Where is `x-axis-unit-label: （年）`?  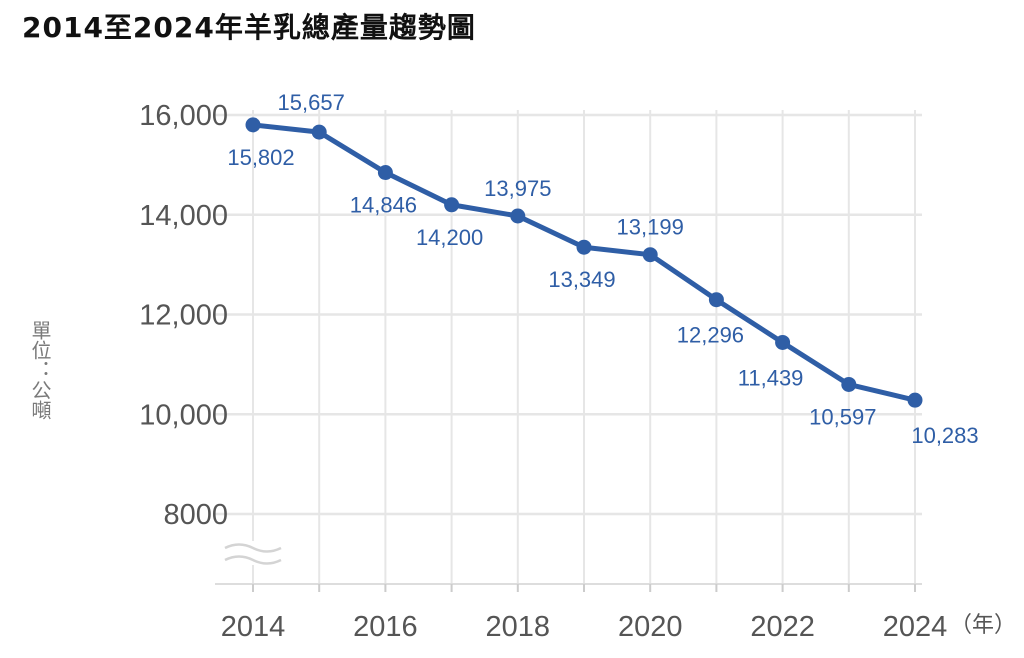
x-axis-unit-label: （年） is located at coordinates (983, 625).